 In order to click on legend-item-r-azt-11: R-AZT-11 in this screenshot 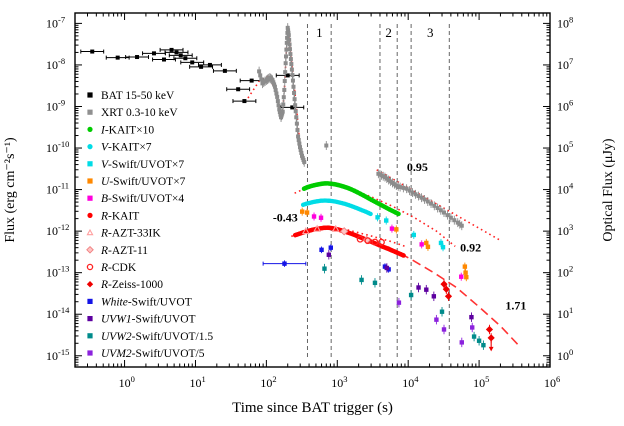, I will do `click(117, 251)`.